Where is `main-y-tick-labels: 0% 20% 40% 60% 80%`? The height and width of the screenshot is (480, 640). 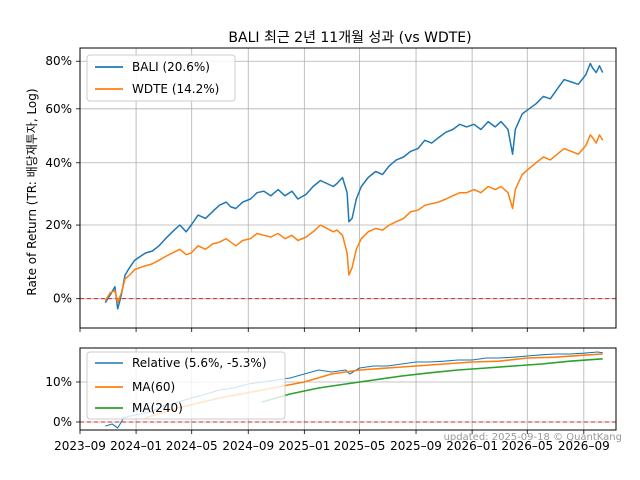 main-y-tick-labels: 0% 20% 40% 60% 80% is located at coordinates (62, 180).